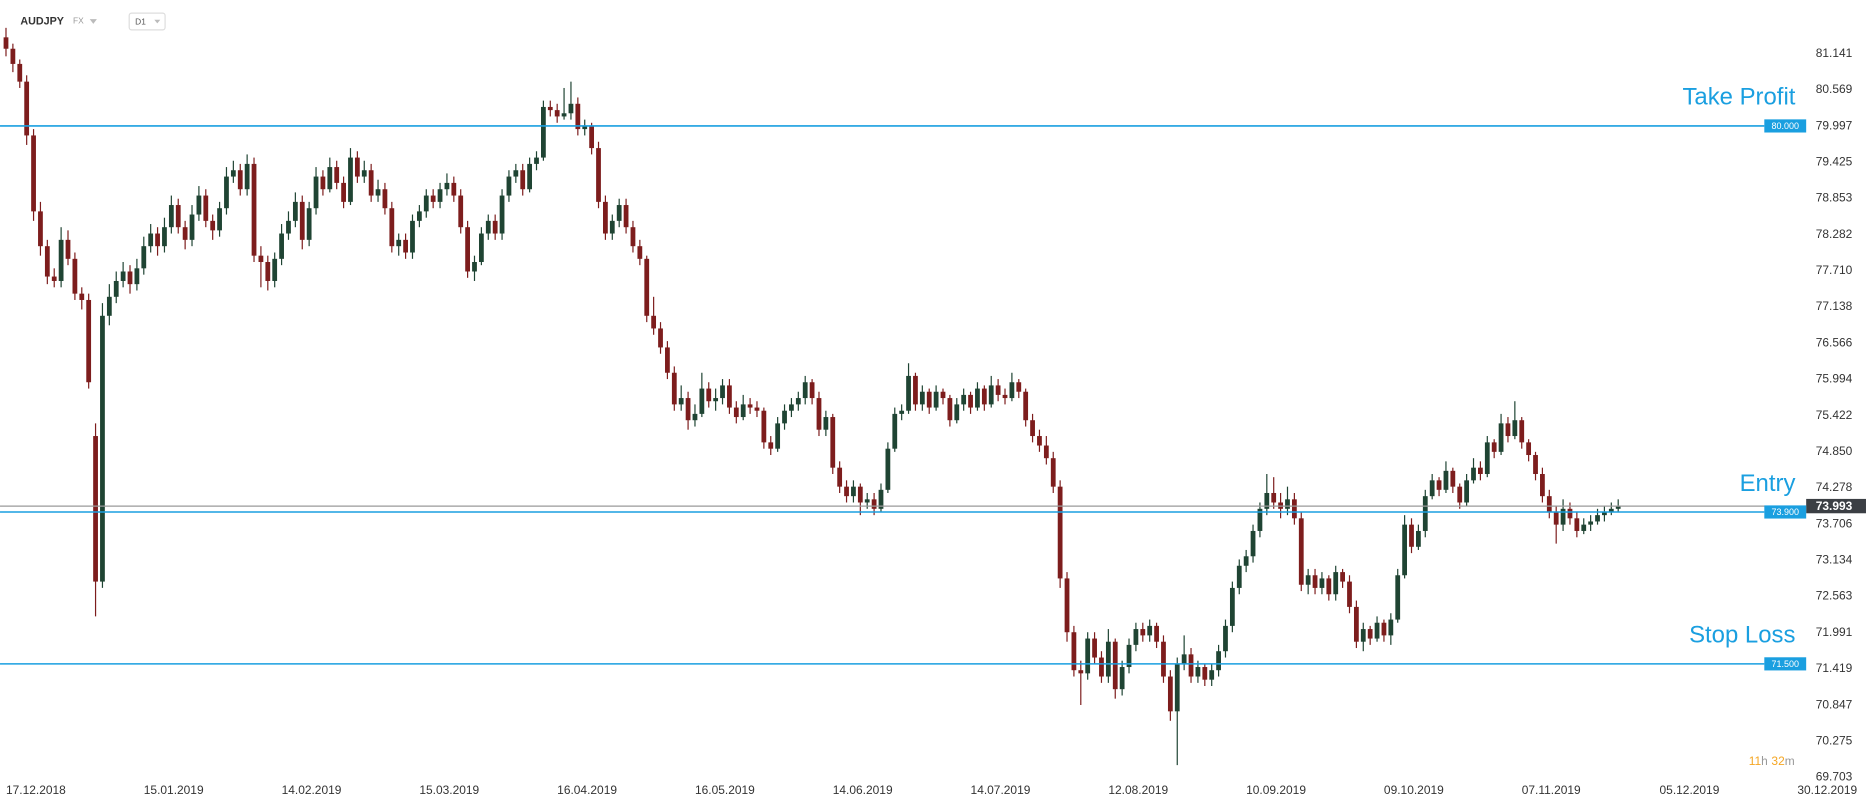  Describe the element at coordinates (1834, 506) in the screenshot. I see `last-price-label: 73.993` at that location.